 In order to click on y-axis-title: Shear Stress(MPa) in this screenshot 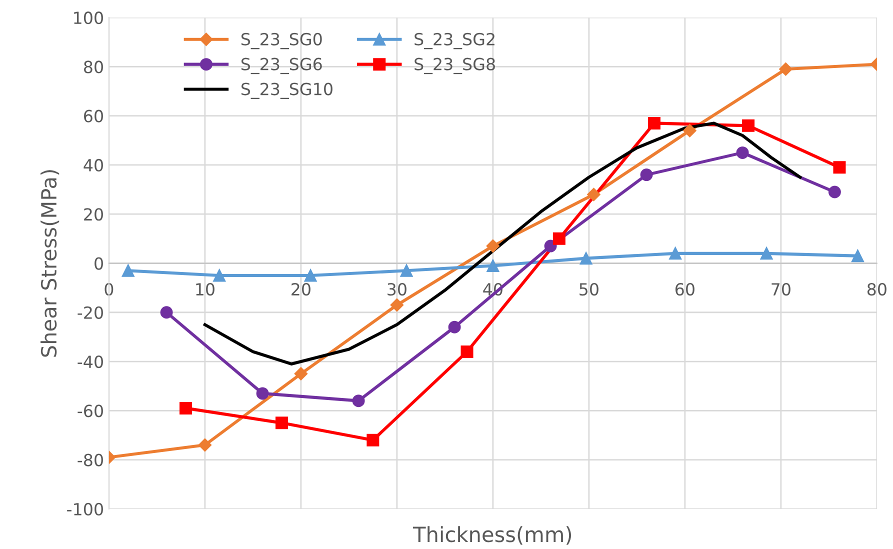, I will do `click(50, 263)`.